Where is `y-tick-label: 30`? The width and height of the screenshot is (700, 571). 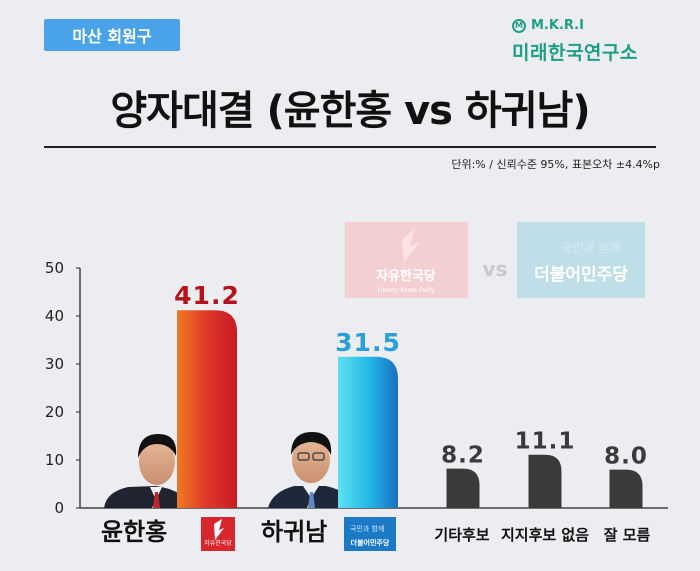
y-tick-label: 30 is located at coordinates (54, 364).